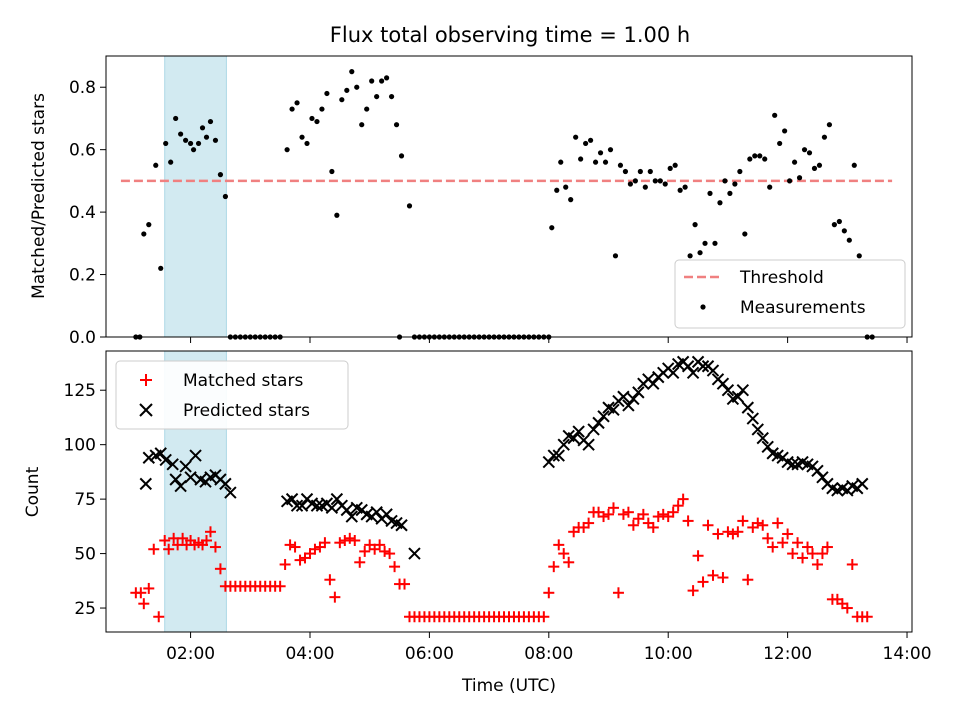 The height and width of the screenshot is (720, 960). Describe the element at coordinates (501, 558) in the screenshot. I see `matched-stars-points` at that location.